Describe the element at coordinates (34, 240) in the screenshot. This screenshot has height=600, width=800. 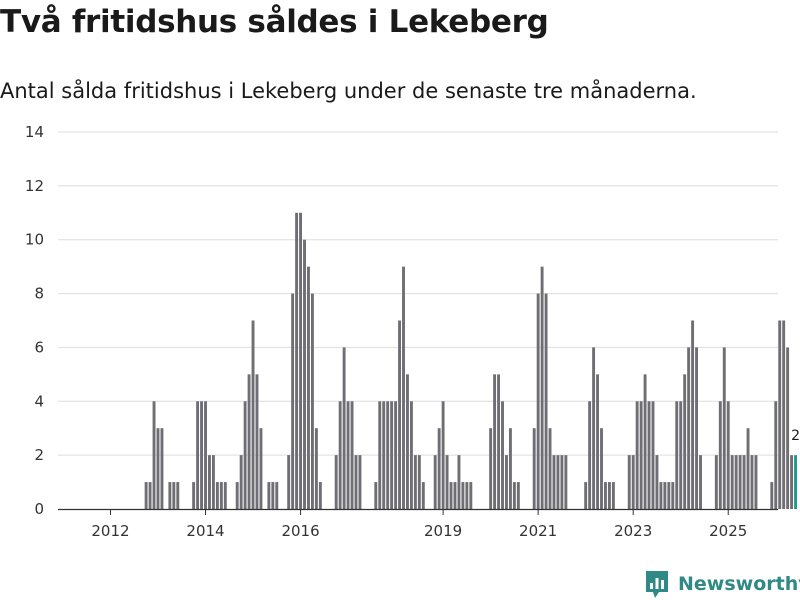
I see `y-tick-label: 10` at that location.